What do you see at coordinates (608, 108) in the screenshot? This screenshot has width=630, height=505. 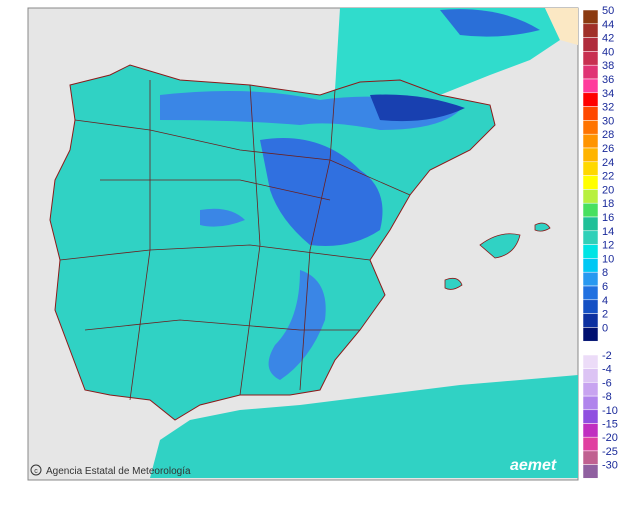 I see `legend-label: 32` at bounding box center [608, 108].